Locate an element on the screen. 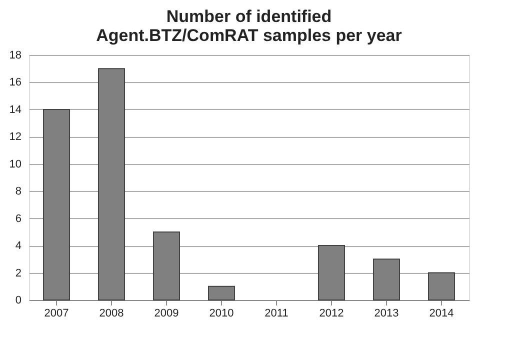 The height and width of the screenshot is (343, 514). x-tick-label: 2010 is located at coordinates (221, 314).